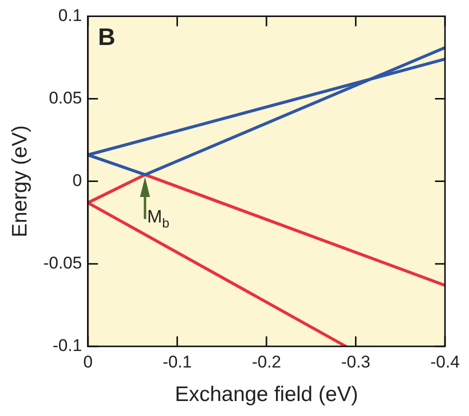  I want to click on y-tick-label: 0.1, so click(70, 15).